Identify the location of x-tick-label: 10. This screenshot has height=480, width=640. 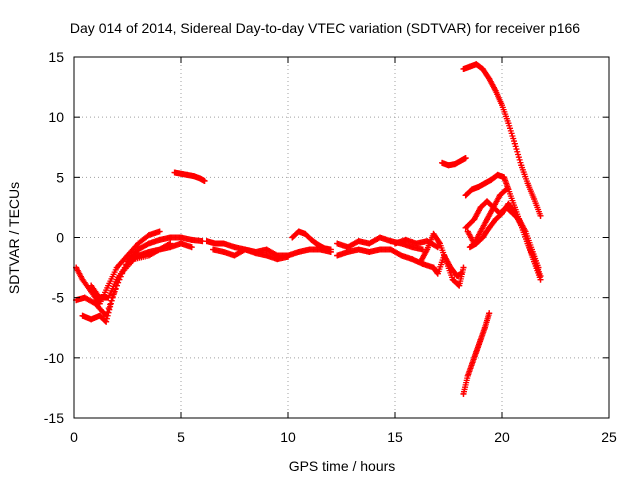
(288, 437).